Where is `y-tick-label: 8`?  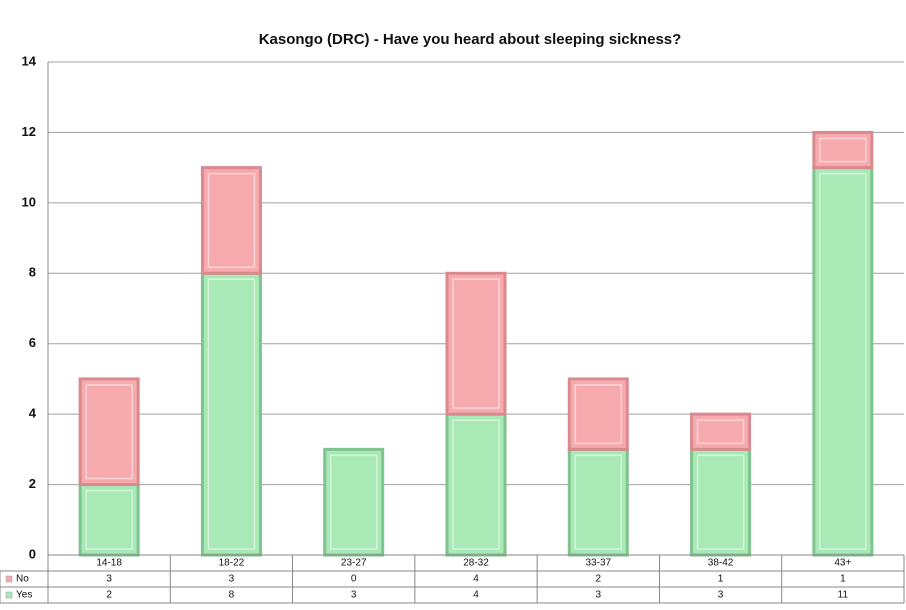 y-tick-label: 8 is located at coordinates (32, 272).